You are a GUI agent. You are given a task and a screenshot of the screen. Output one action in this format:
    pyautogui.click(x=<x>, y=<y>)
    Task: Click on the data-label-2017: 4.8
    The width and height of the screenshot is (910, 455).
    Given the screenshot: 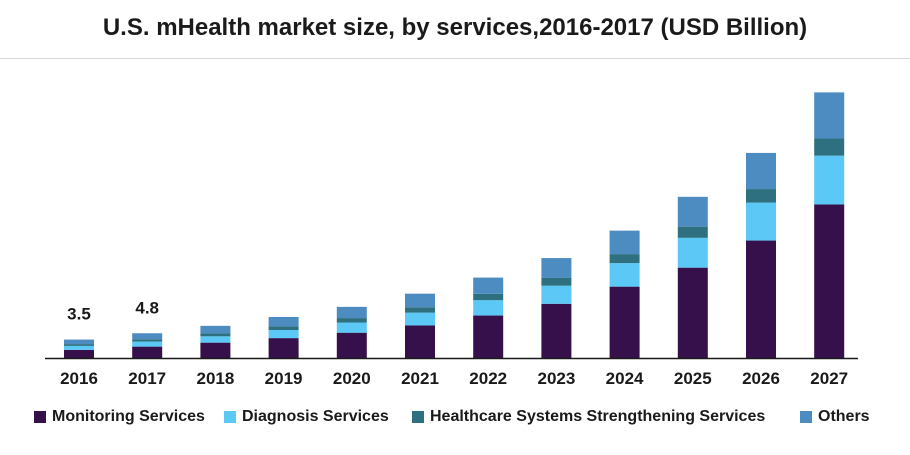 What is the action you would take?
    pyautogui.click(x=147, y=307)
    